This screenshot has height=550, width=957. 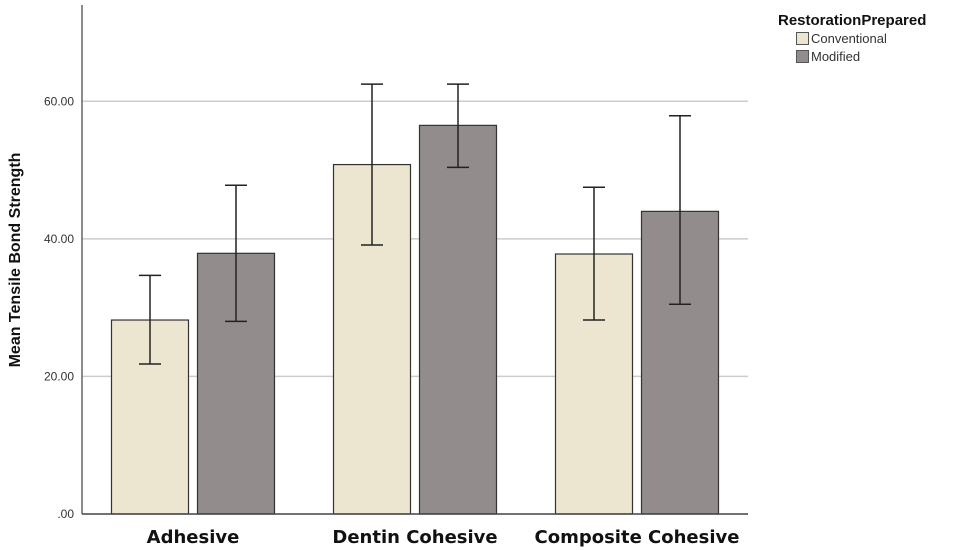 What do you see at coordinates (65, 514) in the screenshot?
I see `y-tick-label: .00` at bounding box center [65, 514].